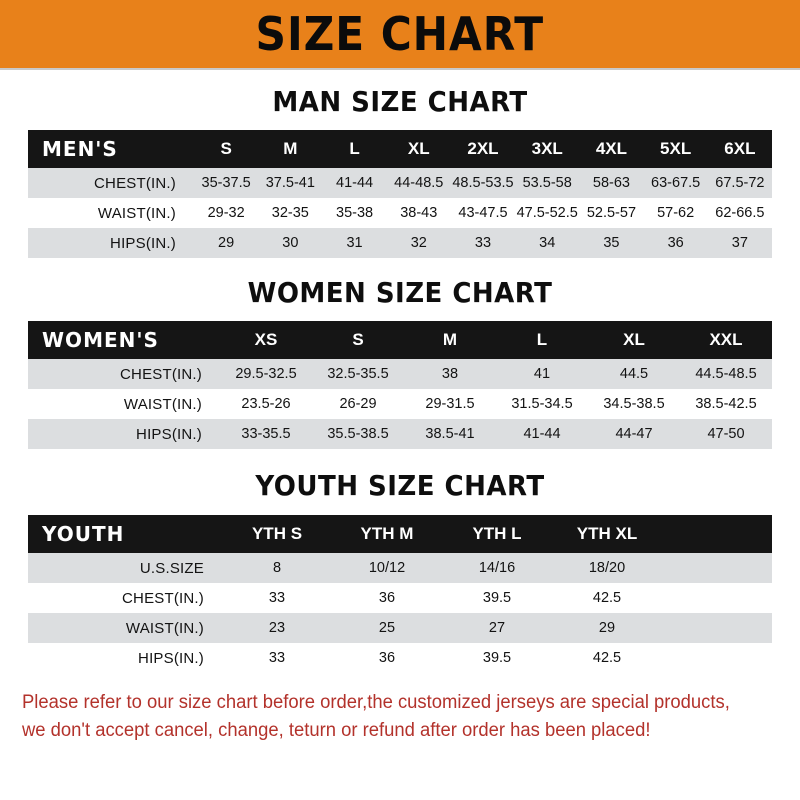 This screenshot has width=800, height=800. Describe the element at coordinates (354, 243) in the screenshot. I see `table-cell: 31` at that location.